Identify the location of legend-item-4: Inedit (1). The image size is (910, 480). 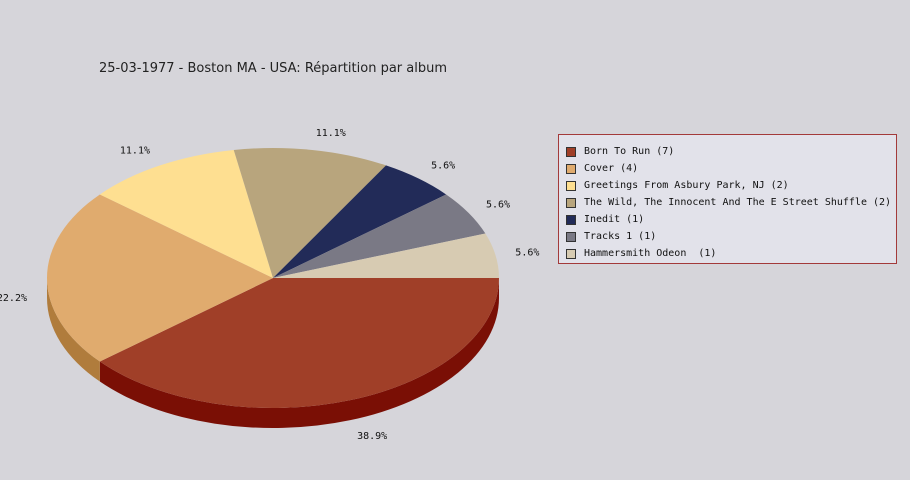
(731, 219).